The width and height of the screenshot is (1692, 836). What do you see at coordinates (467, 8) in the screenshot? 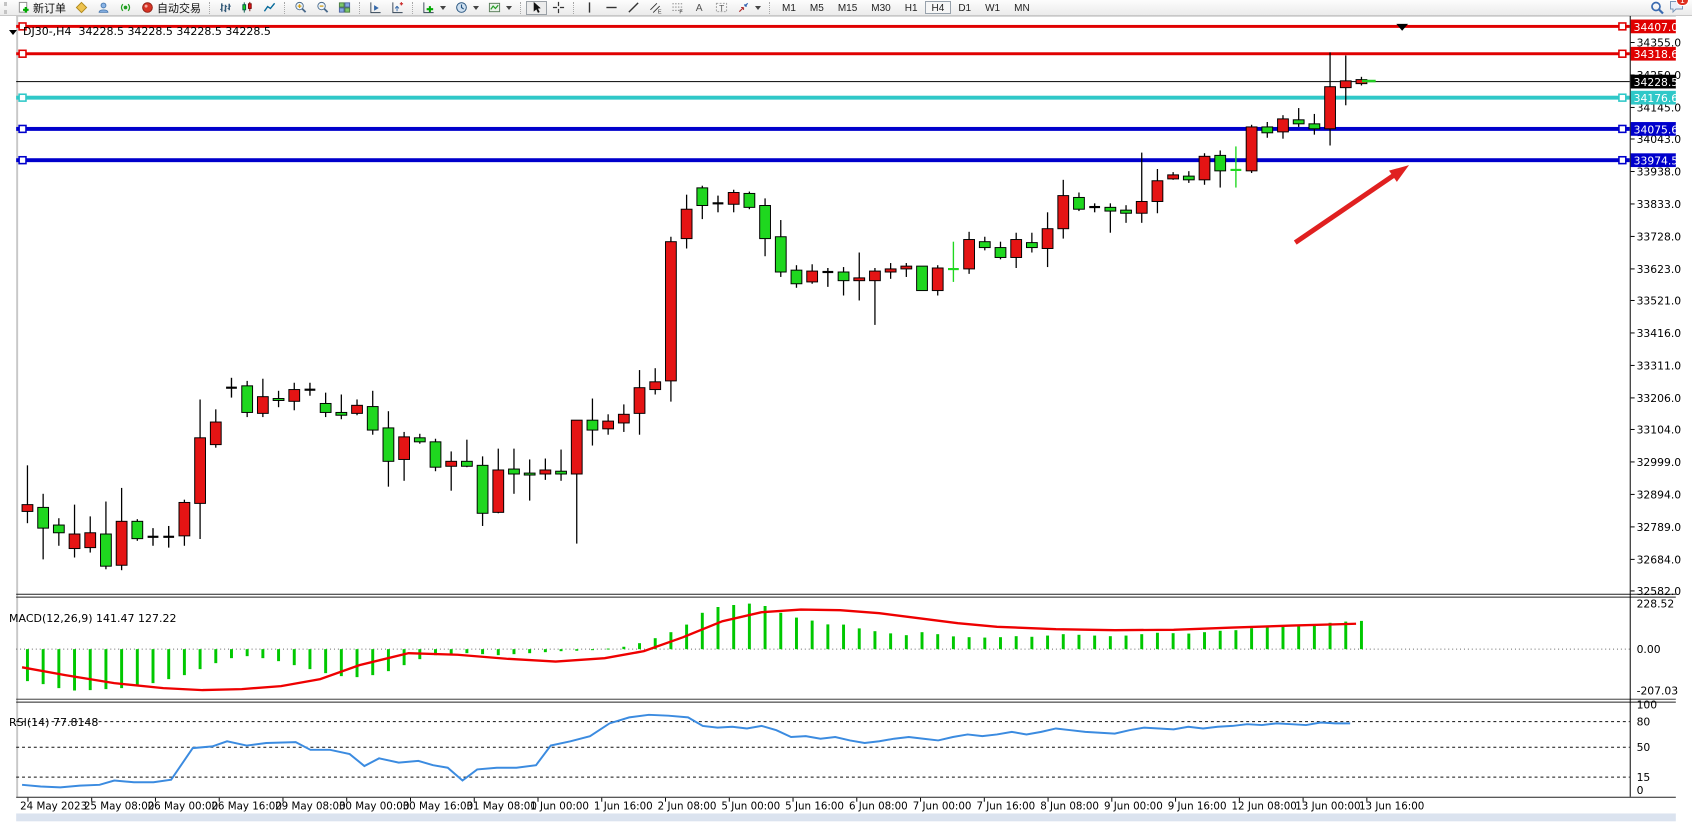
I see `periods-button` at bounding box center [467, 8].